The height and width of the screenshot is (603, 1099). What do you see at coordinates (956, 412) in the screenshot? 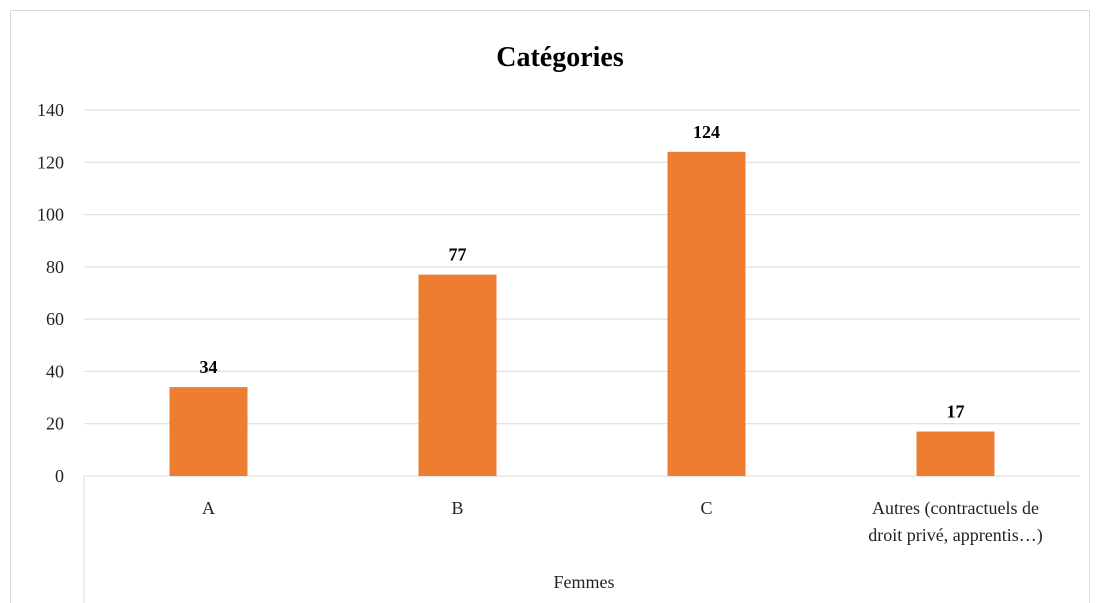
I see `data-label: 17` at bounding box center [956, 412].